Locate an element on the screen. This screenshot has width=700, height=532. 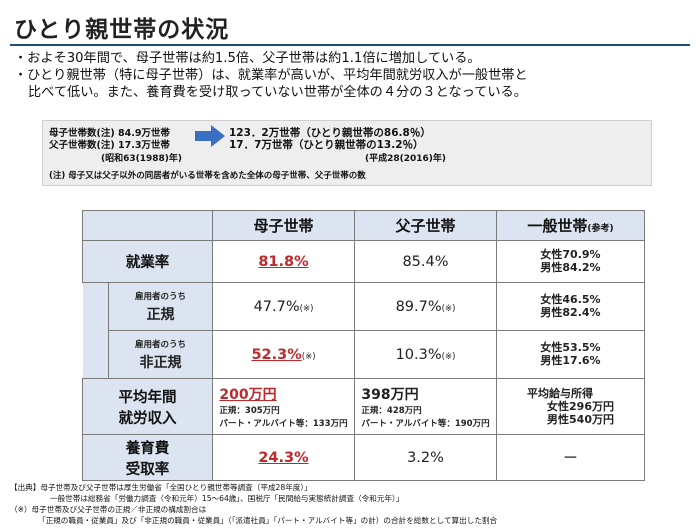
row-label-nonregular: 雇用者のうち 非正規 is located at coordinates (160, 354).